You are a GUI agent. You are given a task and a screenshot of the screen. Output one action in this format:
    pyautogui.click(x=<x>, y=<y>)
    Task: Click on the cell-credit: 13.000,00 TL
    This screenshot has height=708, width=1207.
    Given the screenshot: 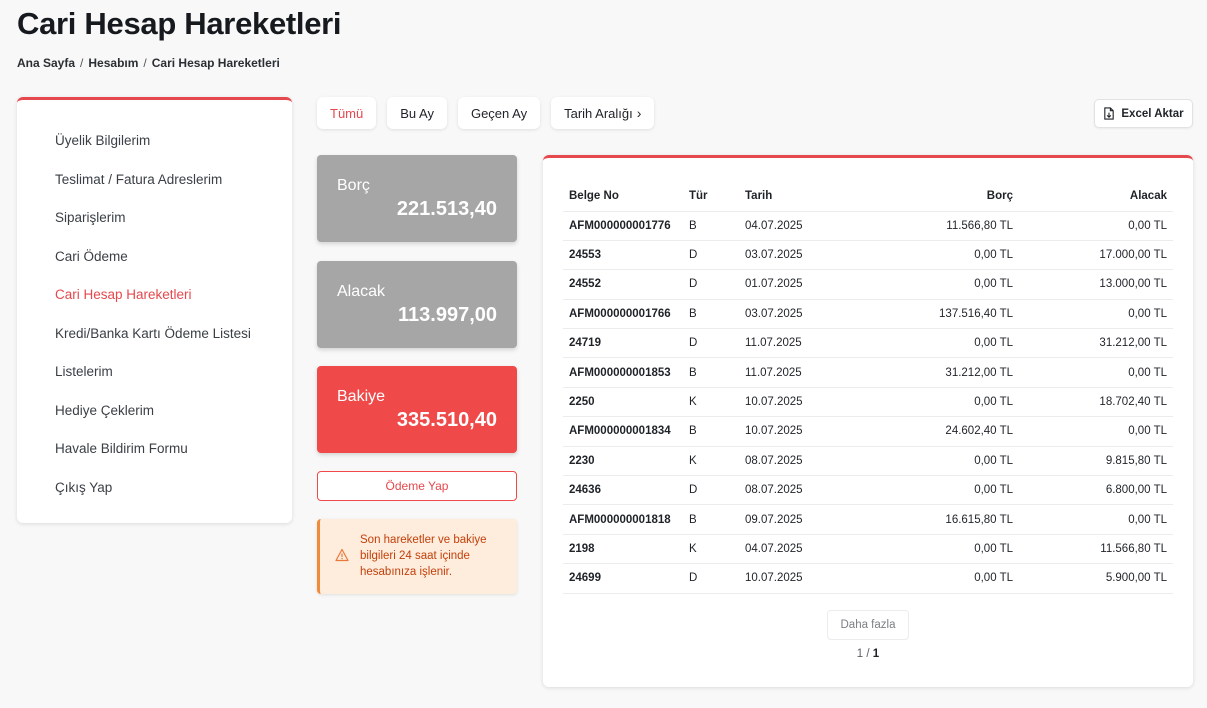 What is the action you would take?
    pyautogui.click(x=1096, y=284)
    